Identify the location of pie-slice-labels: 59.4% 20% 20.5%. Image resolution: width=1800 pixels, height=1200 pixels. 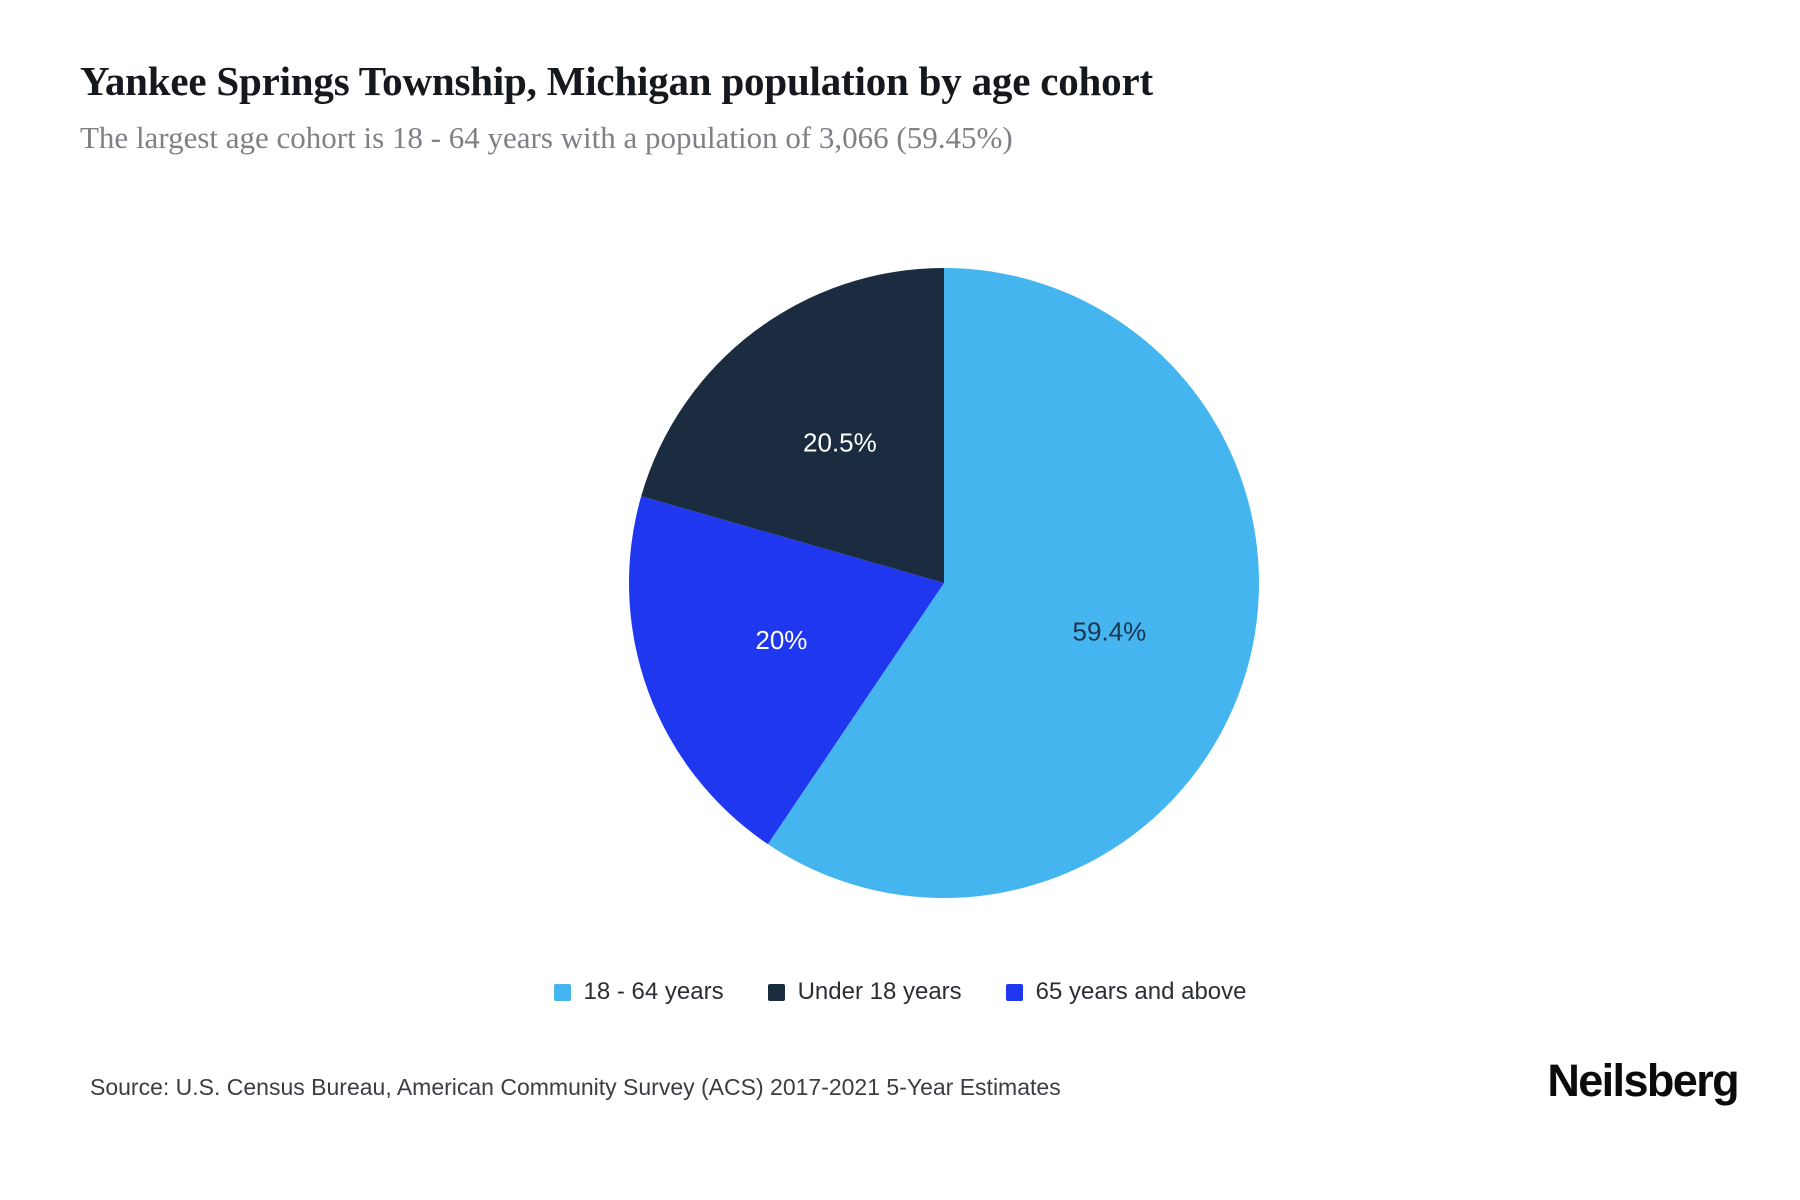
(950, 541).